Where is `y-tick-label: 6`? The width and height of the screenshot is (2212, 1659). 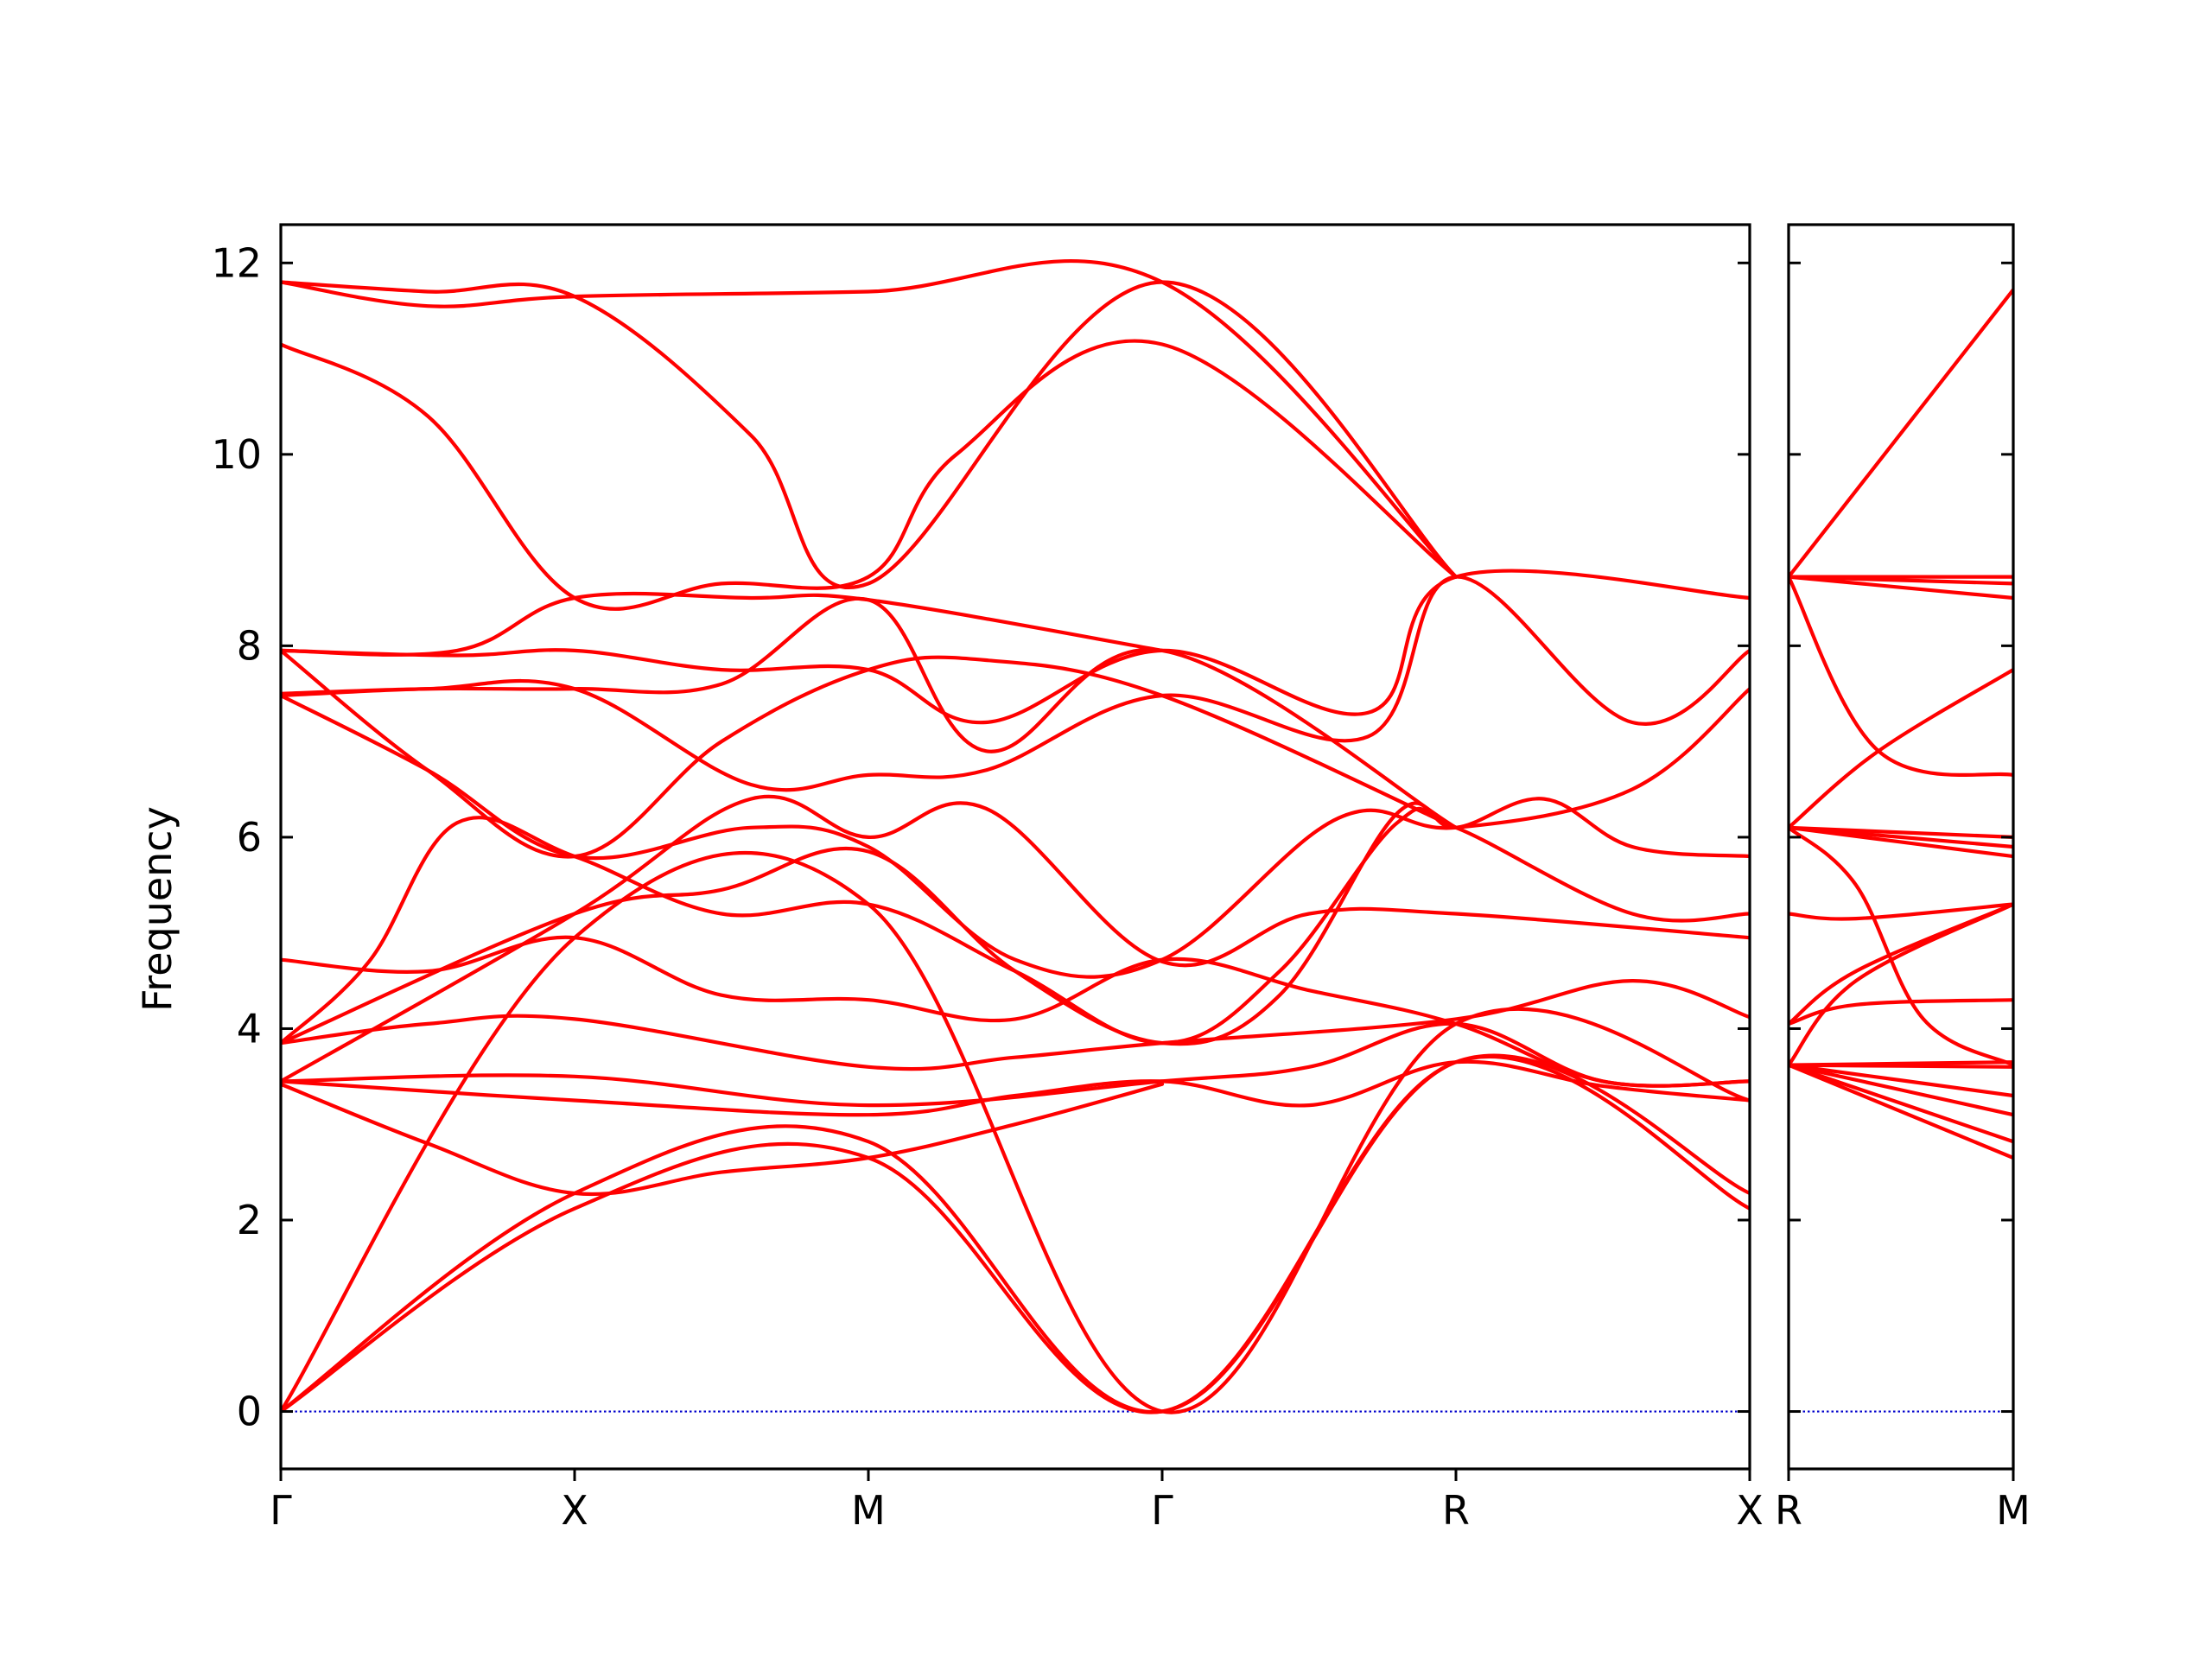
y-tick-label: 6 is located at coordinates (249, 837).